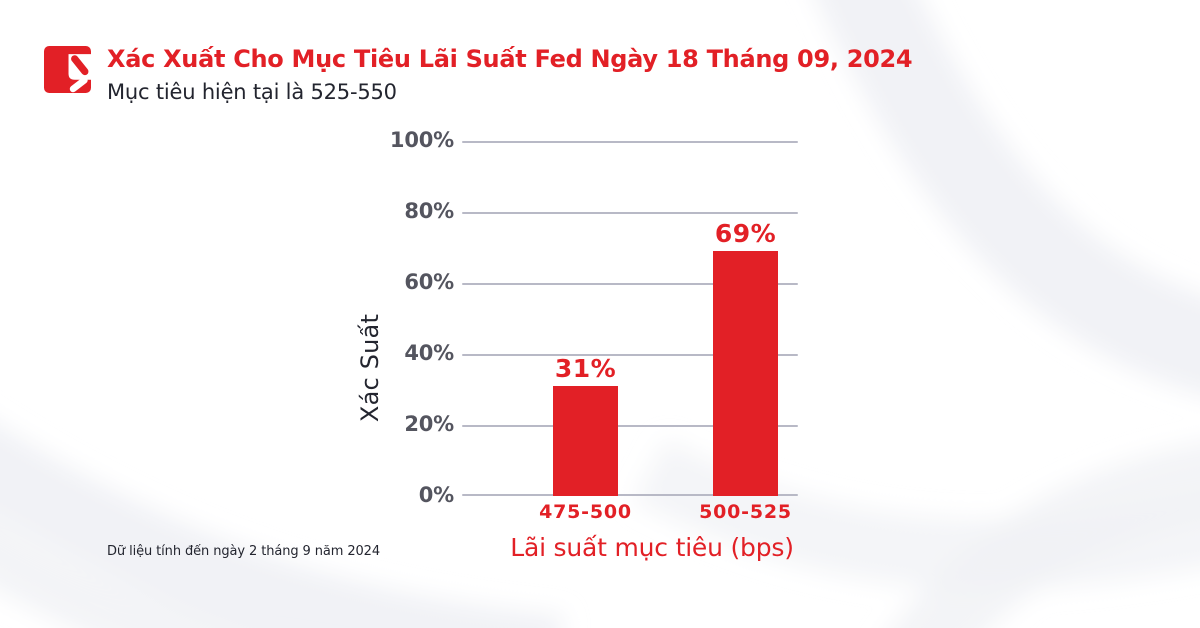  I want to click on bar-group-475-500: 31% 475-500, so click(585, 438).